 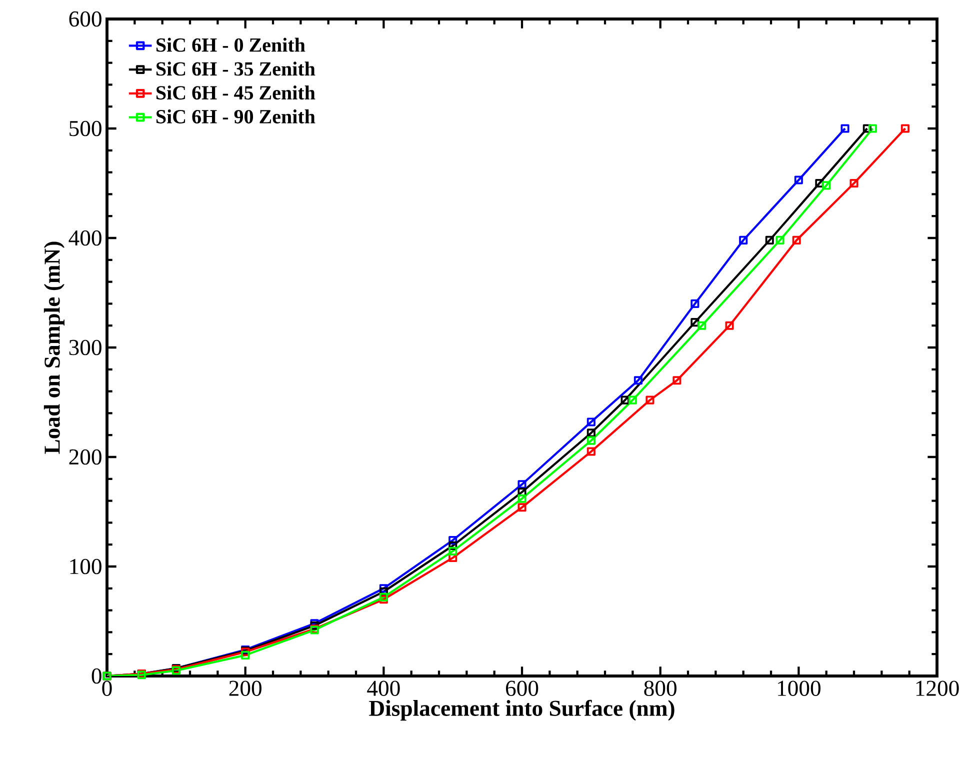 What do you see at coordinates (231, 45) in the screenshot?
I see `legend-label: SiC 6H - 0 Zenith` at bounding box center [231, 45].